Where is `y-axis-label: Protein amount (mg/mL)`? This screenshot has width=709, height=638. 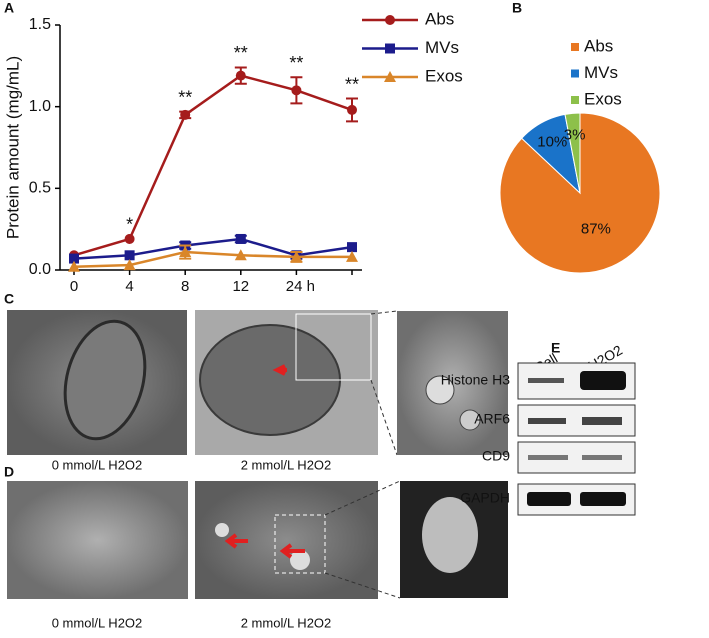 y-axis-label: Protein amount (mg/mL) is located at coordinates (12, 147).